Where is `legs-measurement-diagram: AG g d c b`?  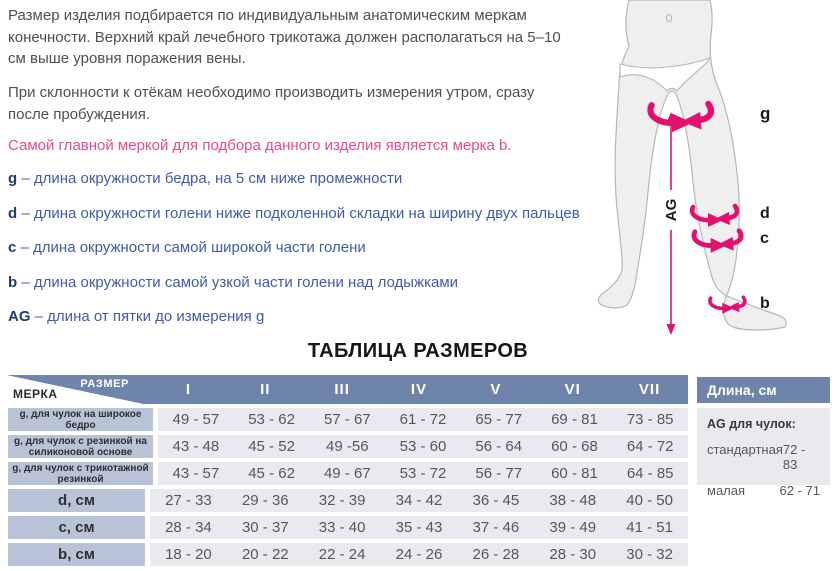
legs-measurement-diagram: AG g d c b is located at coordinates (692, 167).